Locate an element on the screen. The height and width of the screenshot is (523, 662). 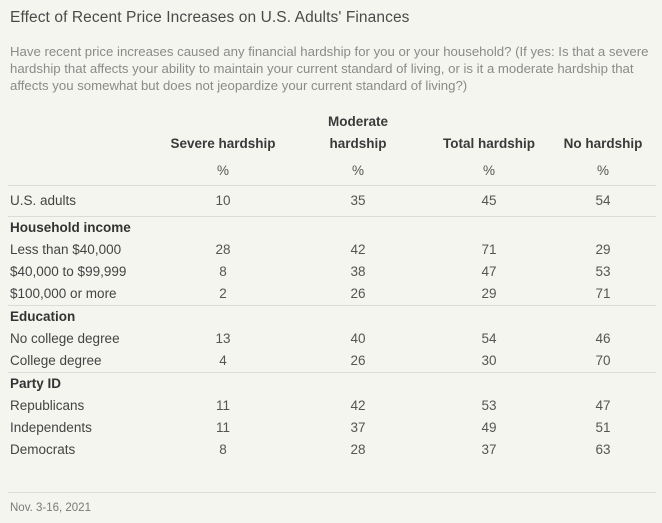
cell-value: 35 is located at coordinates (358, 200).